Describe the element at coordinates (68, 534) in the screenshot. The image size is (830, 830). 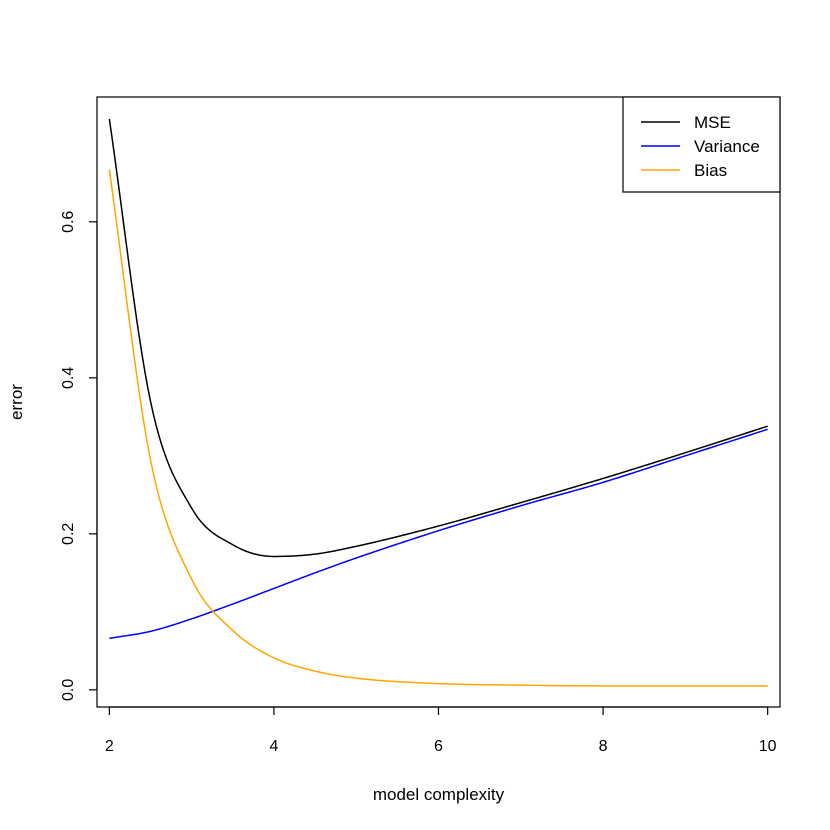
I see `y-tick-label: 0.2` at that location.